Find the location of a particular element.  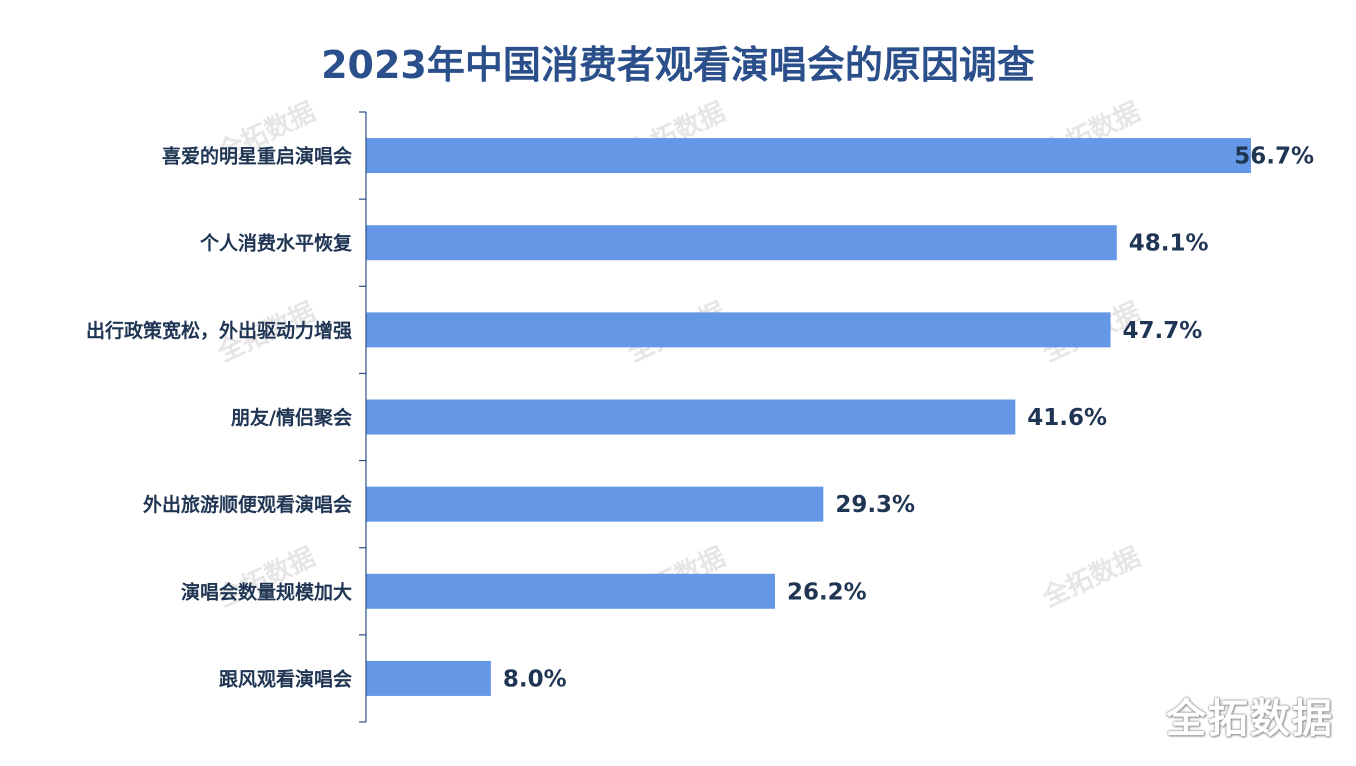

value-label: 29.3% is located at coordinates (875, 505).